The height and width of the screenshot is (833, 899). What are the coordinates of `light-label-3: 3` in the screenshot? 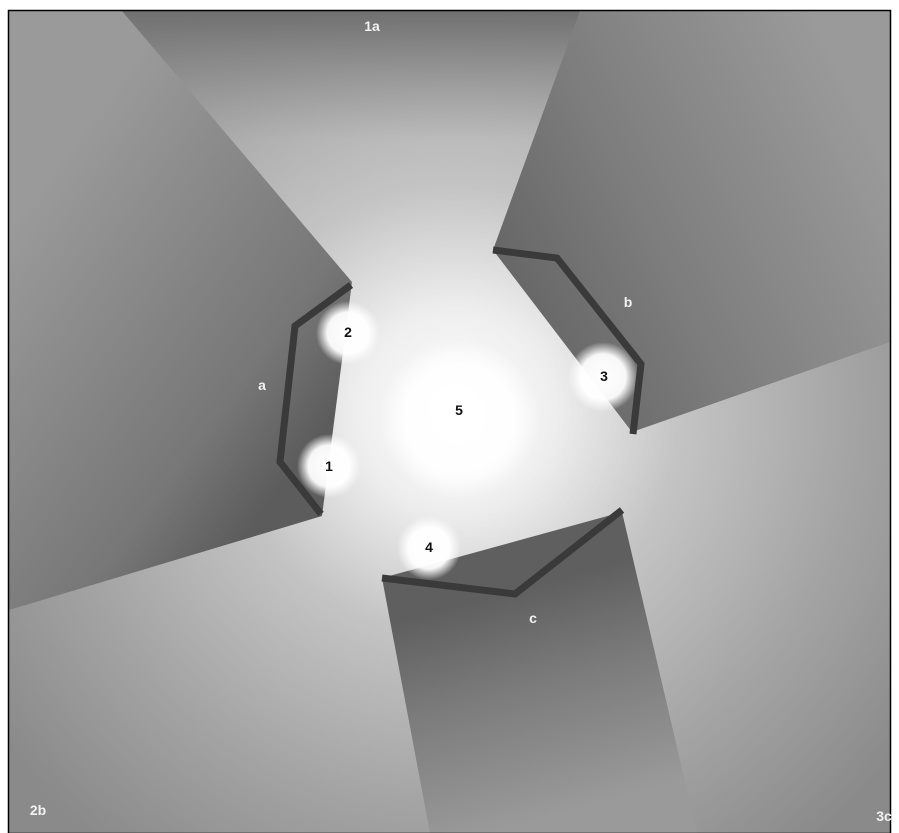 It's located at (604, 376).